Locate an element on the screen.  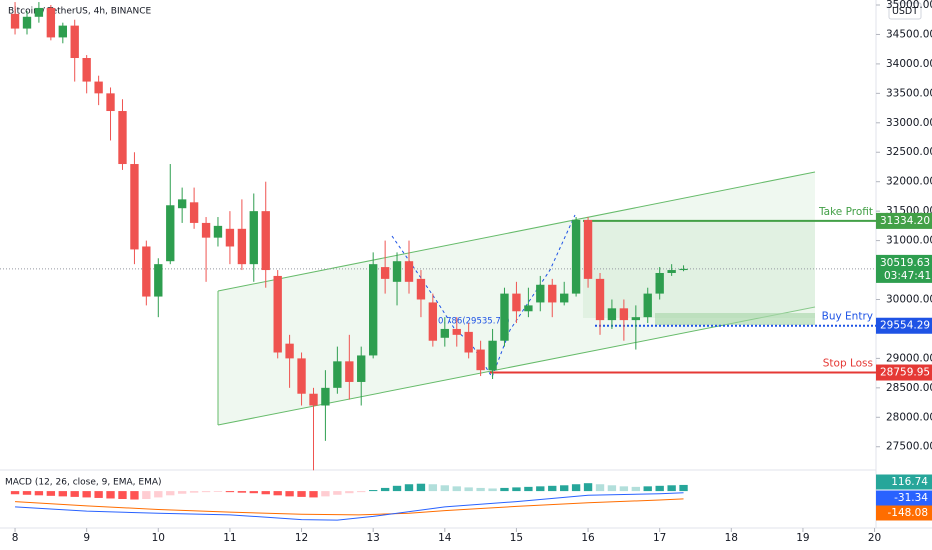
x-tick-label: 17 is located at coordinates (659, 538).